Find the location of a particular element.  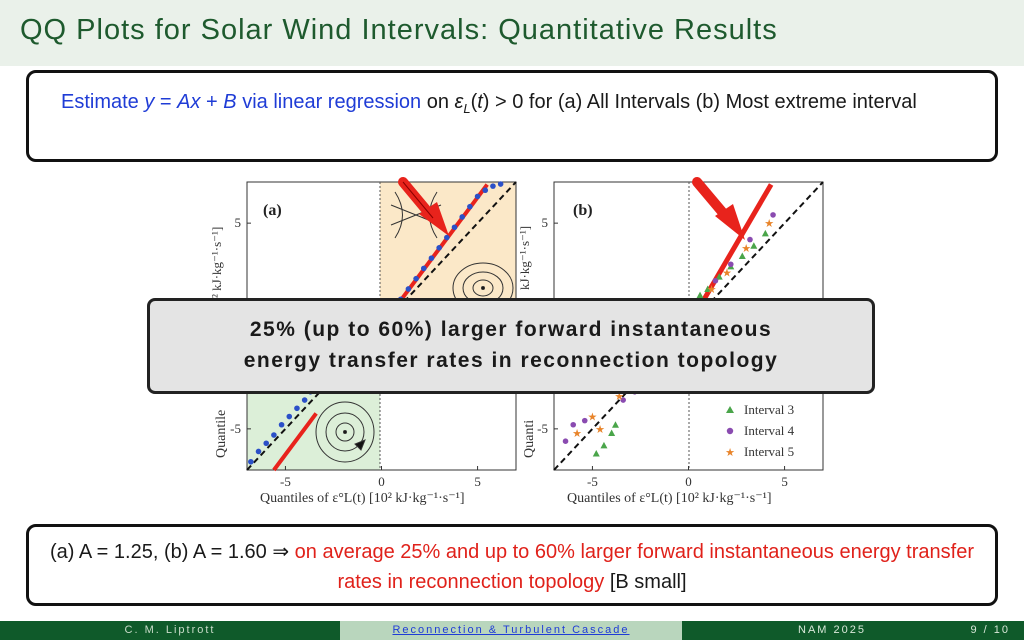

panel-a-xtick-label: -5 is located at coordinates (285, 481).